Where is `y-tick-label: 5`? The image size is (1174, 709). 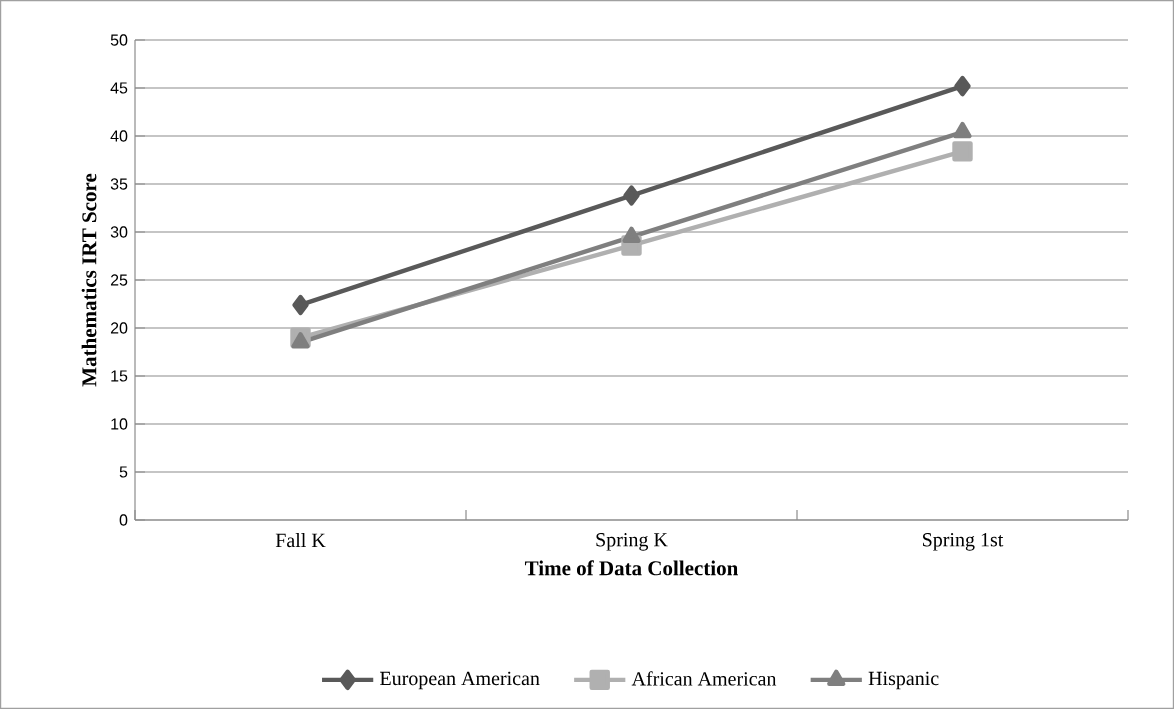 y-tick-label: 5 is located at coordinates (123, 472).